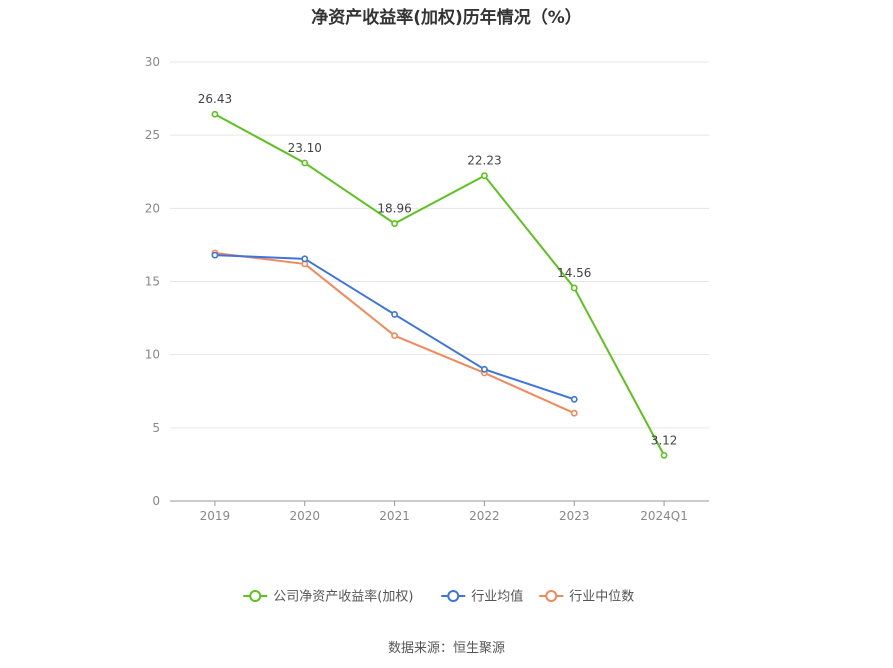  What do you see at coordinates (601, 597) in the screenshot?
I see `legend-label: 行业中位数` at bounding box center [601, 597].